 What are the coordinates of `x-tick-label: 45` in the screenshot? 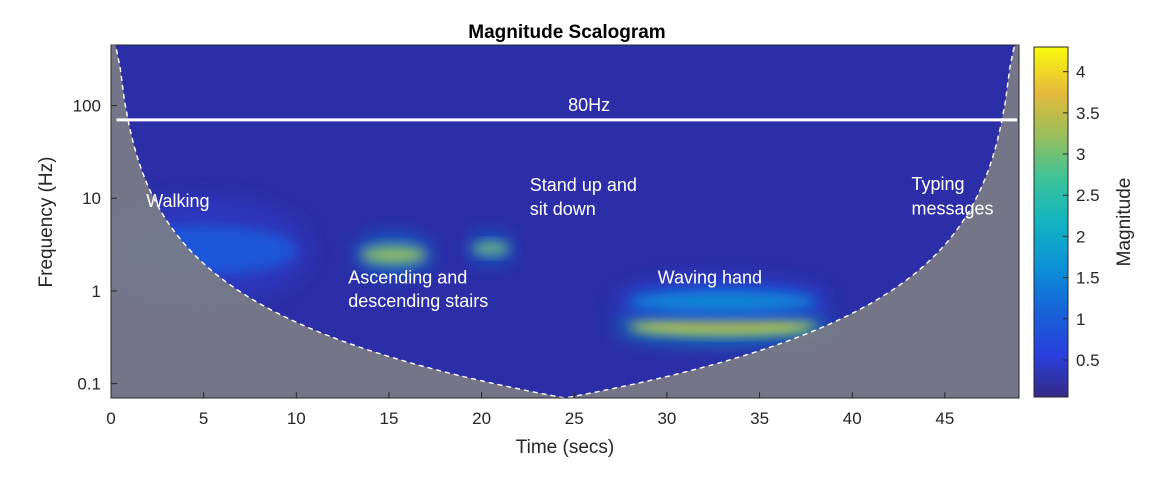 It's located at (944, 418).